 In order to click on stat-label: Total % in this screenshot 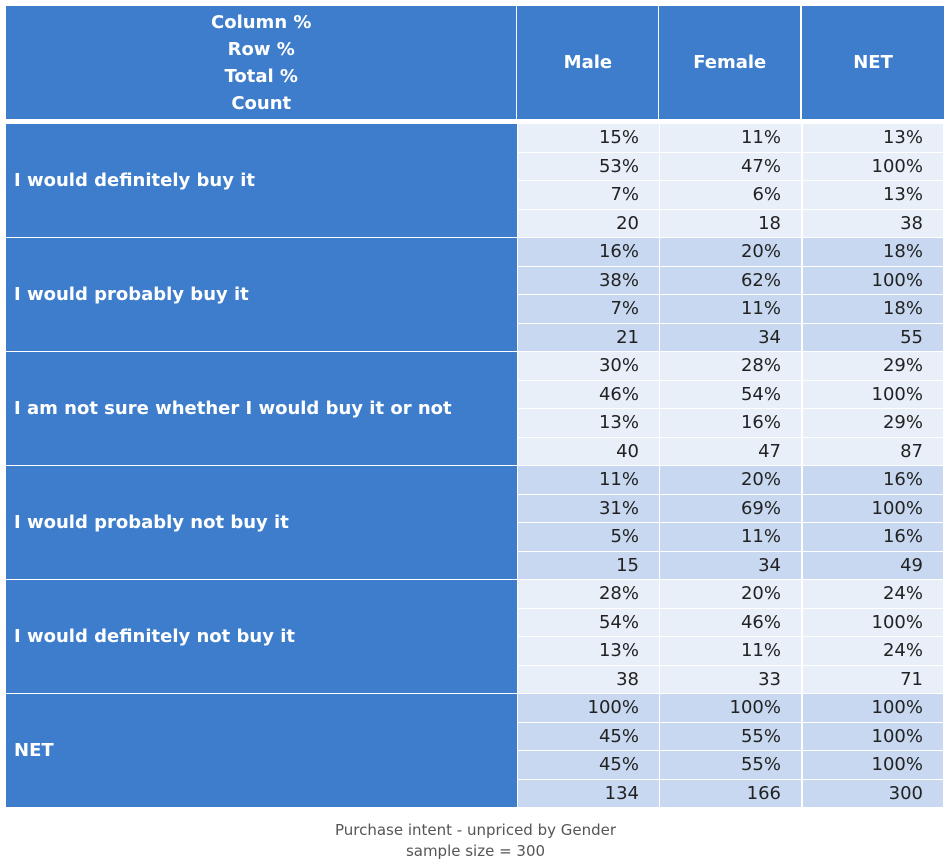, I will do `click(261, 76)`.